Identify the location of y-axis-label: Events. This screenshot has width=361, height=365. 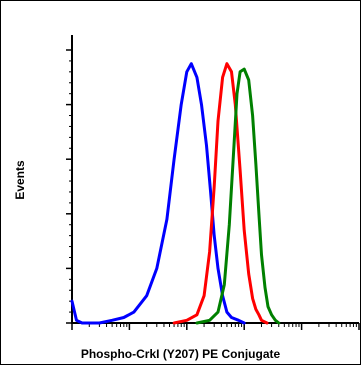
(20, 180).